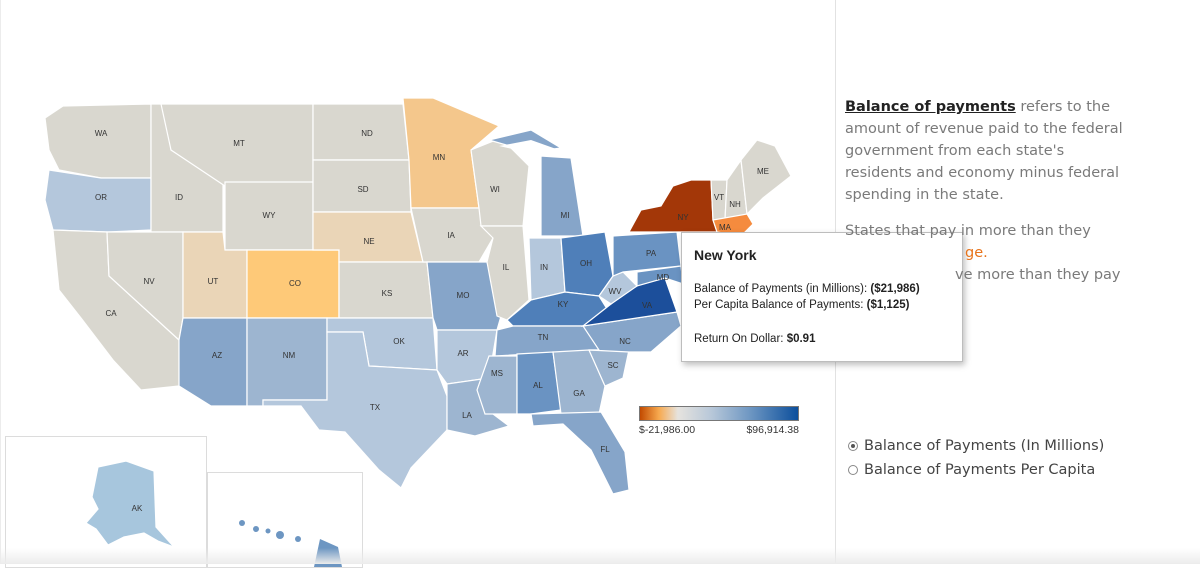 This screenshot has width=1200, height=572. What do you see at coordinates (600, 556) in the screenshot?
I see `bottom-scroll-shadow` at bounding box center [600, 556].